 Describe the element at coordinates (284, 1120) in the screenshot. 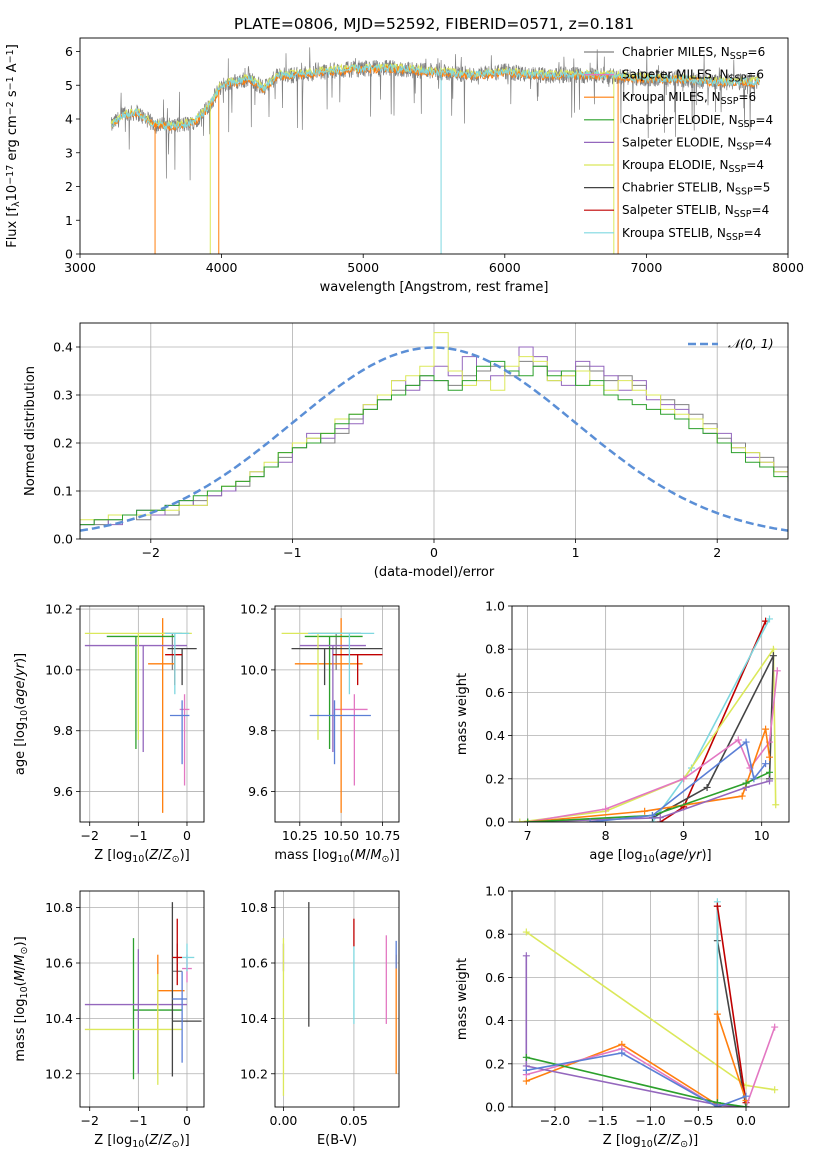

I see `x-tick-label: 0.00` at that location.